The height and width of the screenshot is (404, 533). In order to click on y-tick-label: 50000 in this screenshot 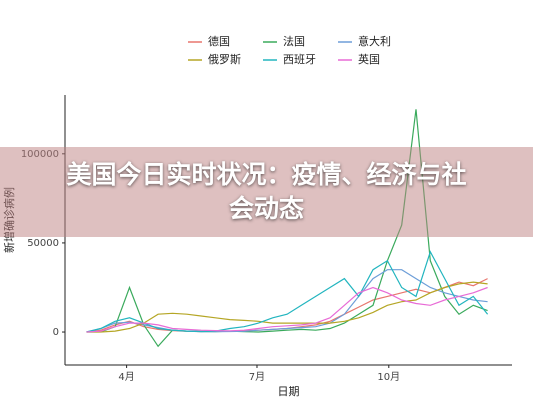, I will do `click(43, 243)`.